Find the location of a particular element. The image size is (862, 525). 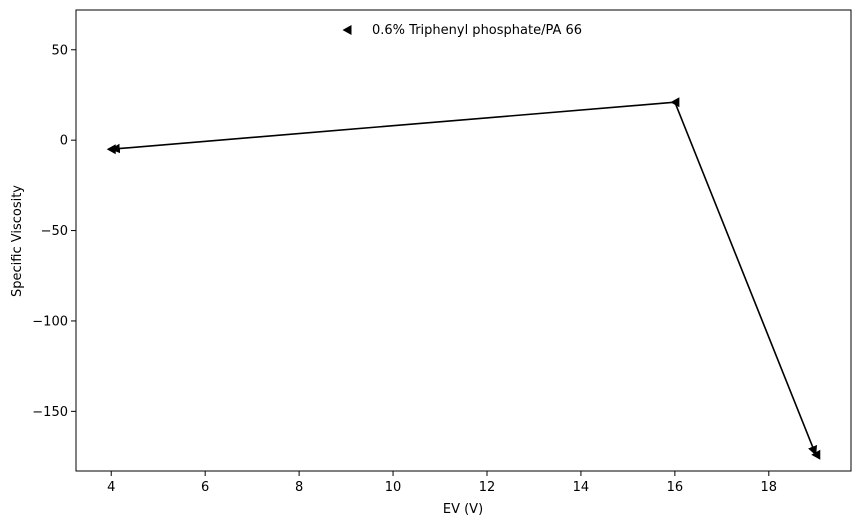

y-axis-label: Specific Viscosity is located at coordinates (17, 241).